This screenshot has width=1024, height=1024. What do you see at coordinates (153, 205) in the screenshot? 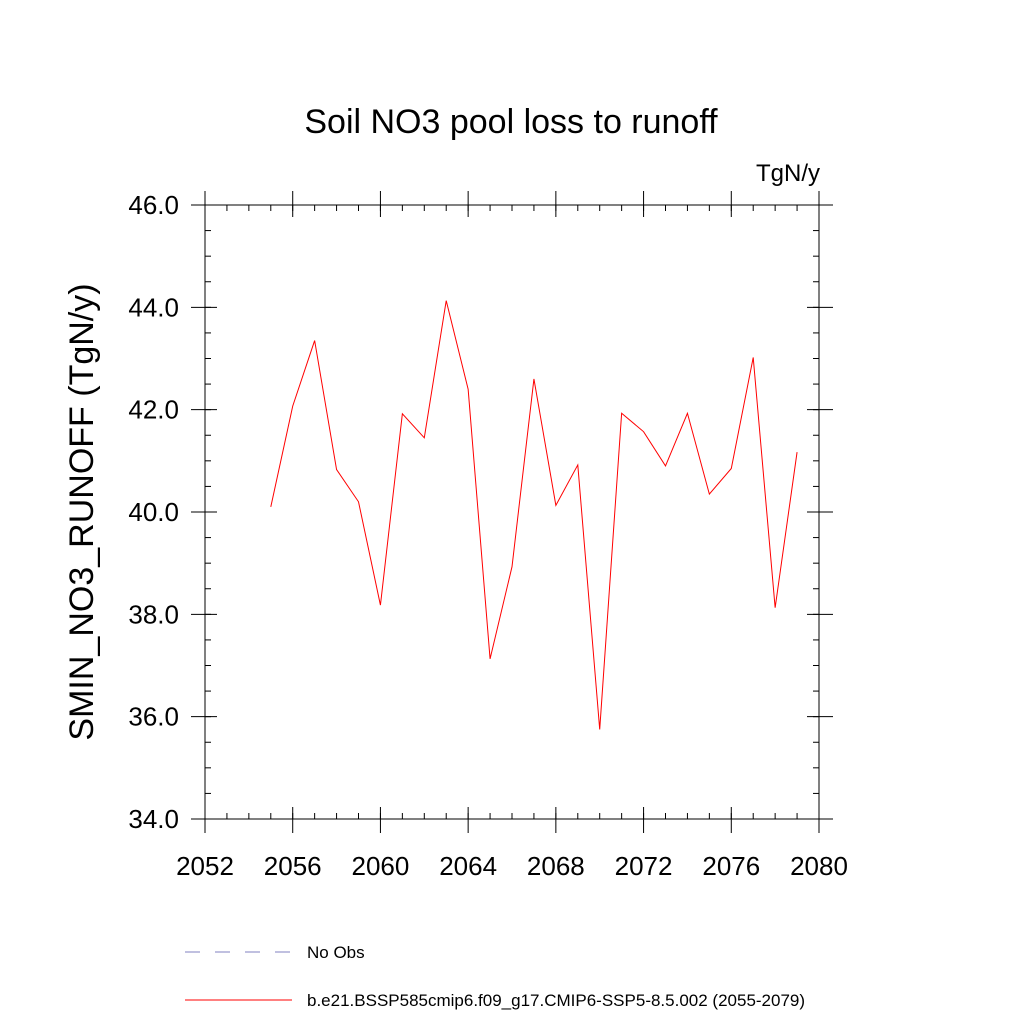
I see `y-tick-label: 46.0` at bounding box center [153, 205].